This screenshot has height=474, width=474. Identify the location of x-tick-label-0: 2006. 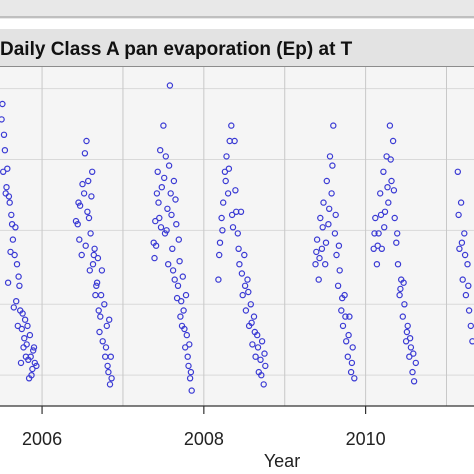
(42, 439).